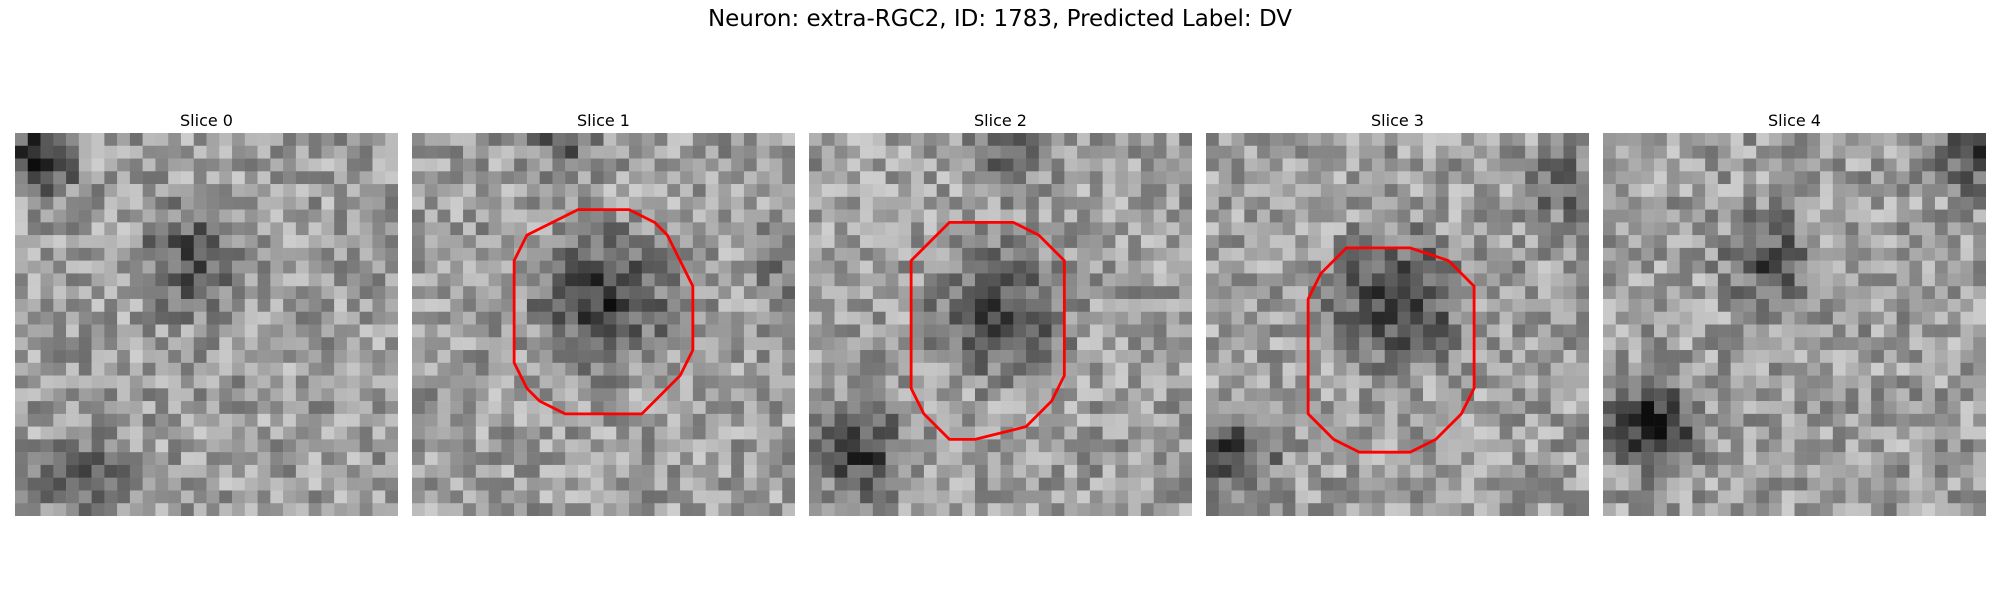  What do you see at coordinates (603, 120) in the screenshot?
I see `slice-title: Slice 1` at bounding box center [603, 120].